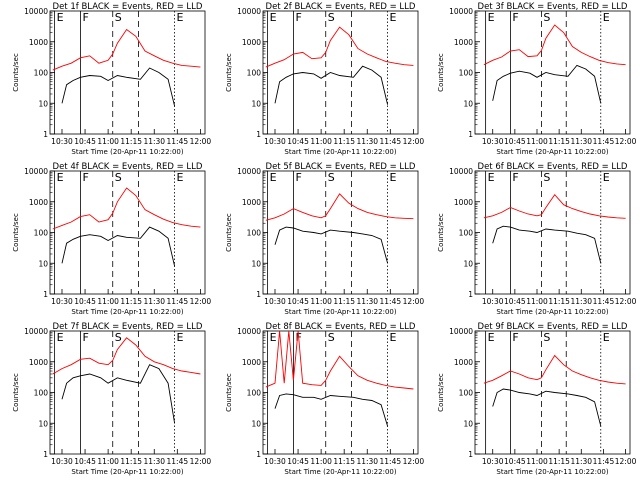  I want to click on chart-title: Det 1f BLACK = Events, RED = LLD, so click(128, 7).